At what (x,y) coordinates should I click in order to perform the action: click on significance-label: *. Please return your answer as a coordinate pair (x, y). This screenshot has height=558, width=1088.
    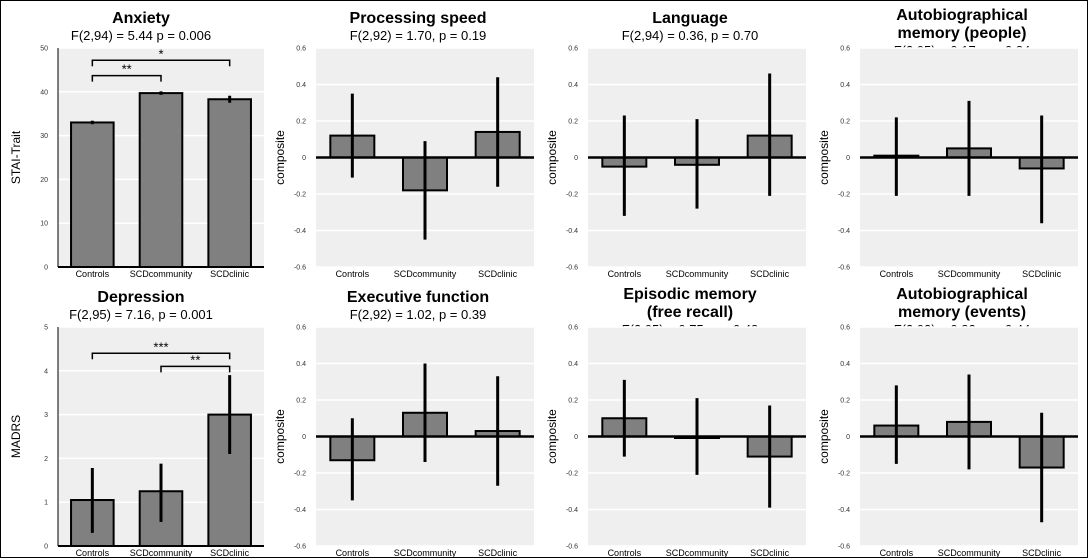
    Looking at the image, I should click on (160, 53).